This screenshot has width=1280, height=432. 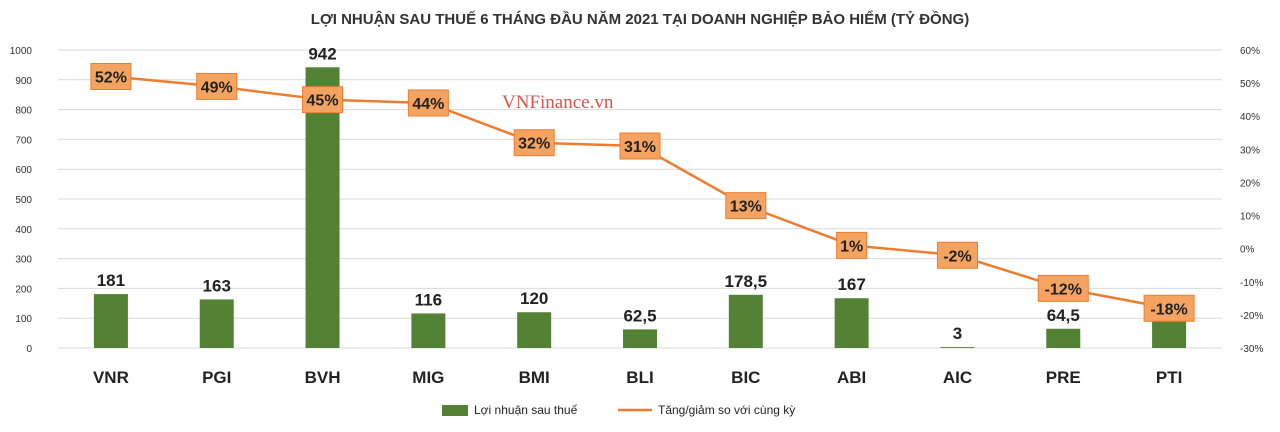 What do you see at coordinates (1063, 315) in the screenshot?
I see `bar-value-label: 64,5` at bounding box center [1063, 315].